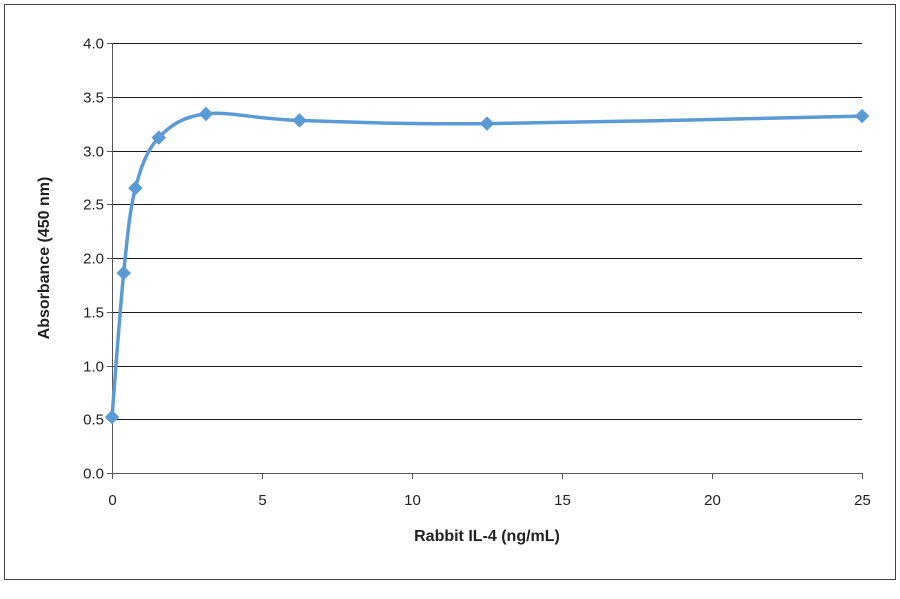 This screenshot has width=900, height=599. I want to click on y-axis-title: Absorbance (450 nm), so click(44, 258).